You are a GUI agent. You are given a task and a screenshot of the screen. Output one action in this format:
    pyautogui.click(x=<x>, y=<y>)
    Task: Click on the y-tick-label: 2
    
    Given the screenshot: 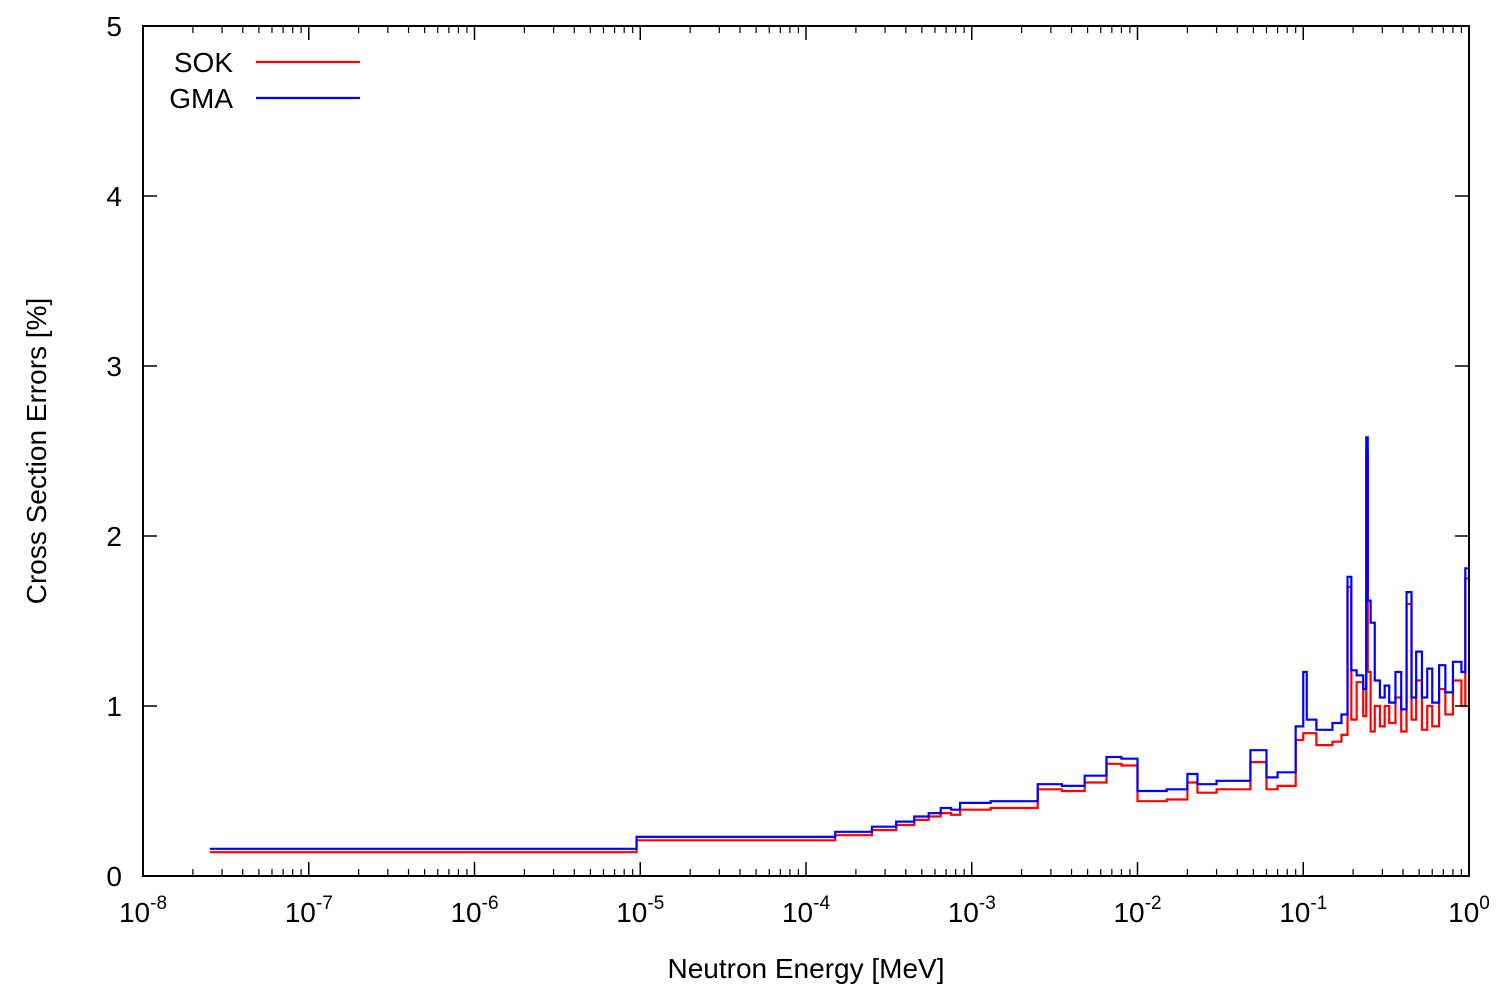 What is the action you would take?
    pyautogui.click(x=114, y=536)
    